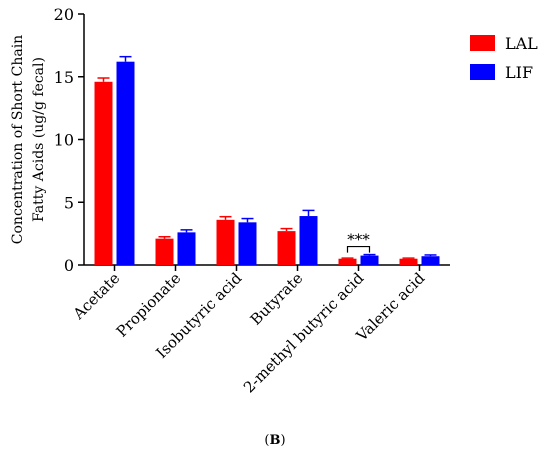  Describe the element at coordinates (277, 299) in the screenshot. I see `x-tick-label: Butyrate` at that location.